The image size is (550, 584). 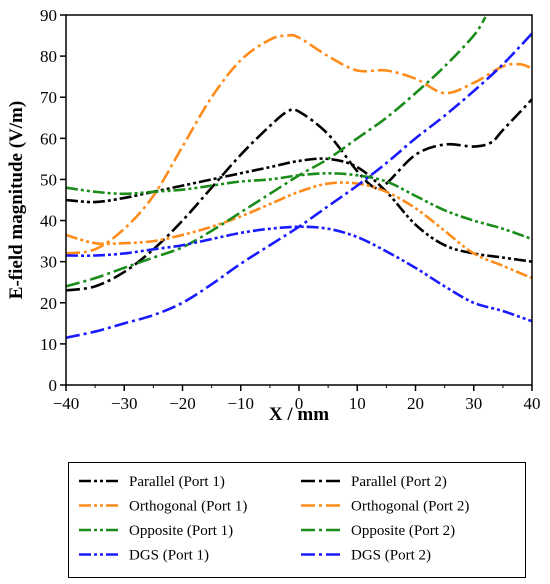 I want to click on legend-item-dgs-port-2: DGS (Port 2), so click(x=366, y=556).